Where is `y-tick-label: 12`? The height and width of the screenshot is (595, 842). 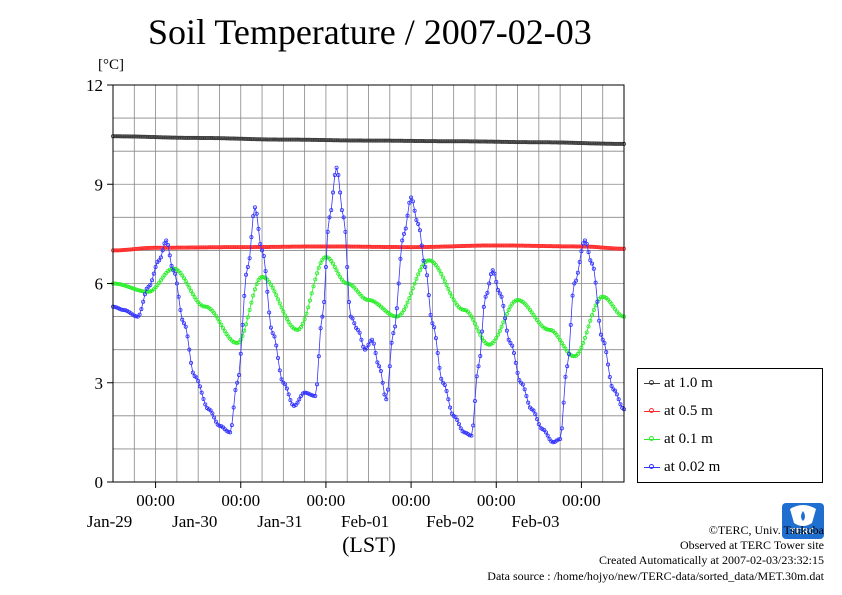
y-tick-label: 12 is located at coordinates (94, 85).